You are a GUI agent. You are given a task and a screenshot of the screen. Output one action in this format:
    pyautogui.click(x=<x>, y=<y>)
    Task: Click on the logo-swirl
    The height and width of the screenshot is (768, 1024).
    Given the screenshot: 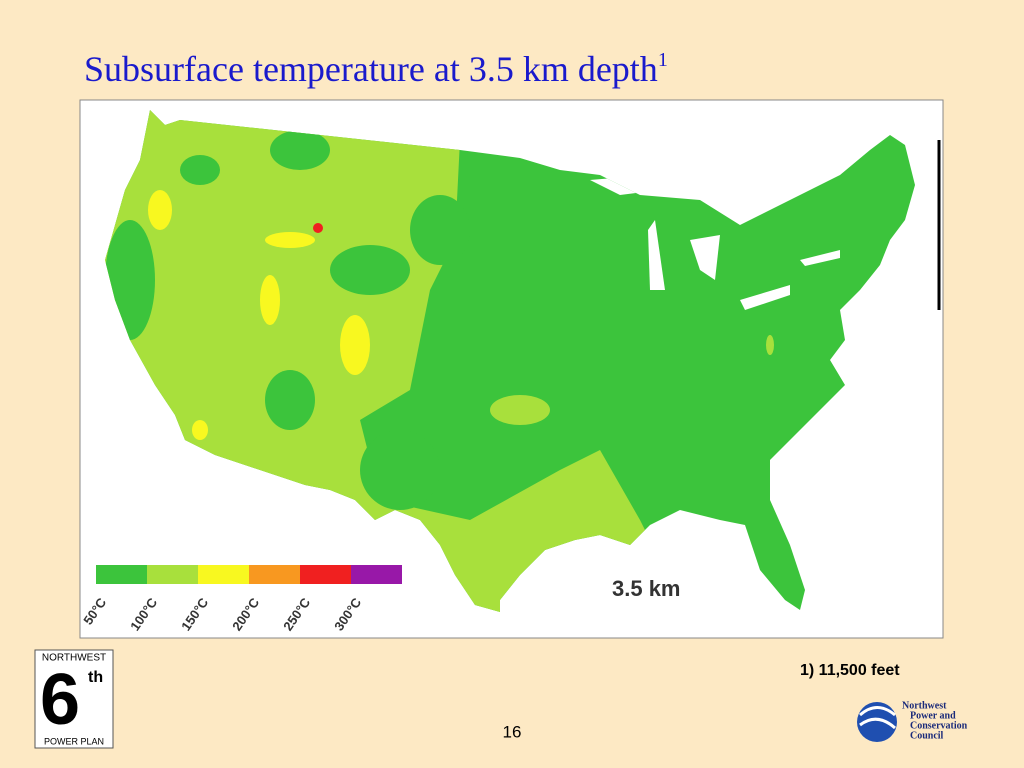 What is the action you would take?
    pyautogui.click(x=877, y=722)
    